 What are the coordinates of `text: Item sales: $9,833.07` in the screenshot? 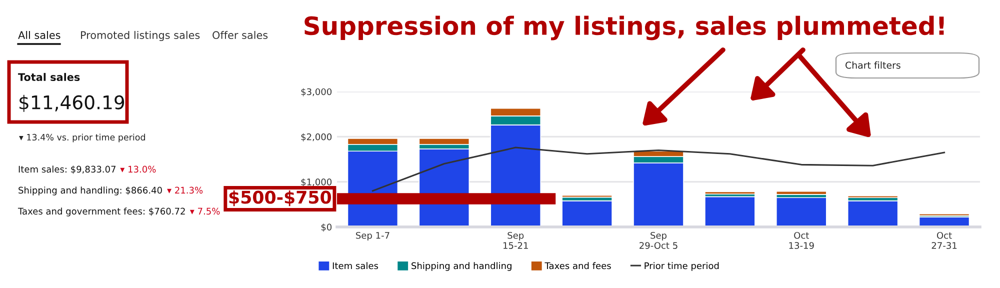 It's located at (67, 170).